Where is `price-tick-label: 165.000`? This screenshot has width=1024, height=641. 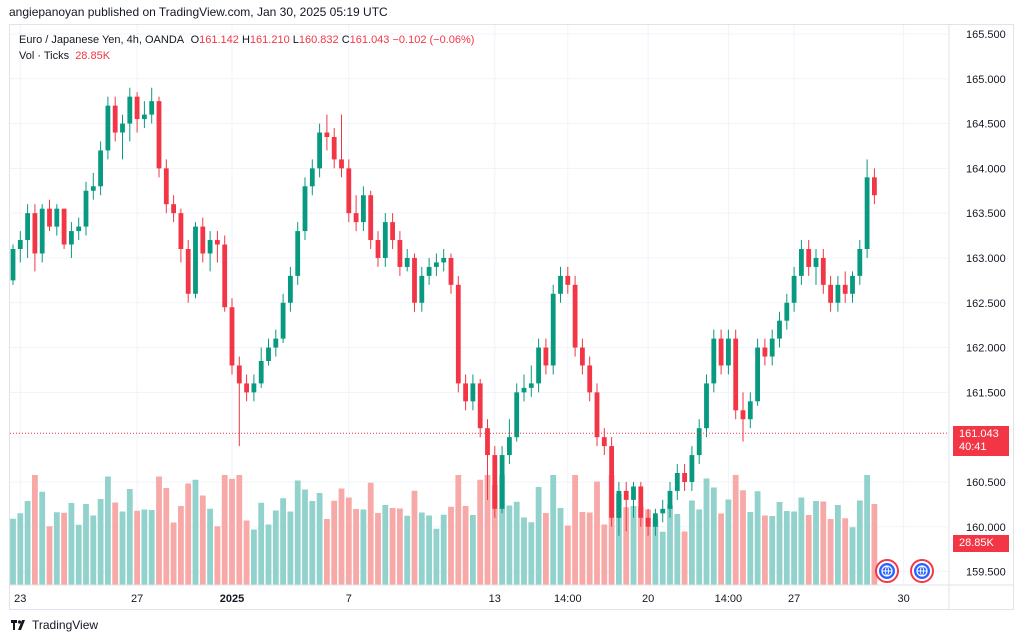 price-tick-label: 165.000 is located at coordinates (986, 80).